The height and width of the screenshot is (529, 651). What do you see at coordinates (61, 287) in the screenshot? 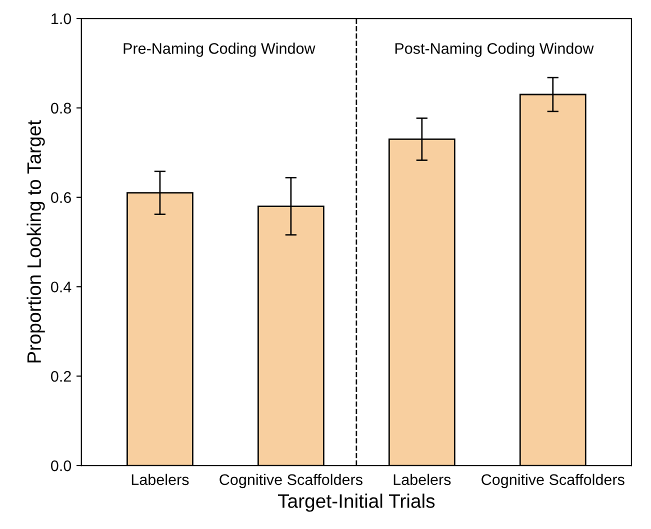
I see `y-tick-label: 0.4` at bounding box center [61, 287].